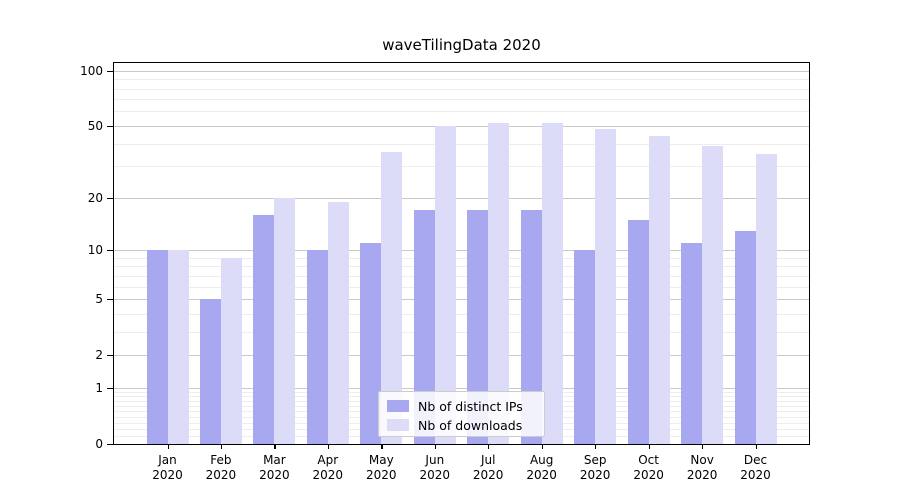 This screenshot has width=900, height=500. I want to click on x-tick-label: Nov 2020, so click(702, 468).